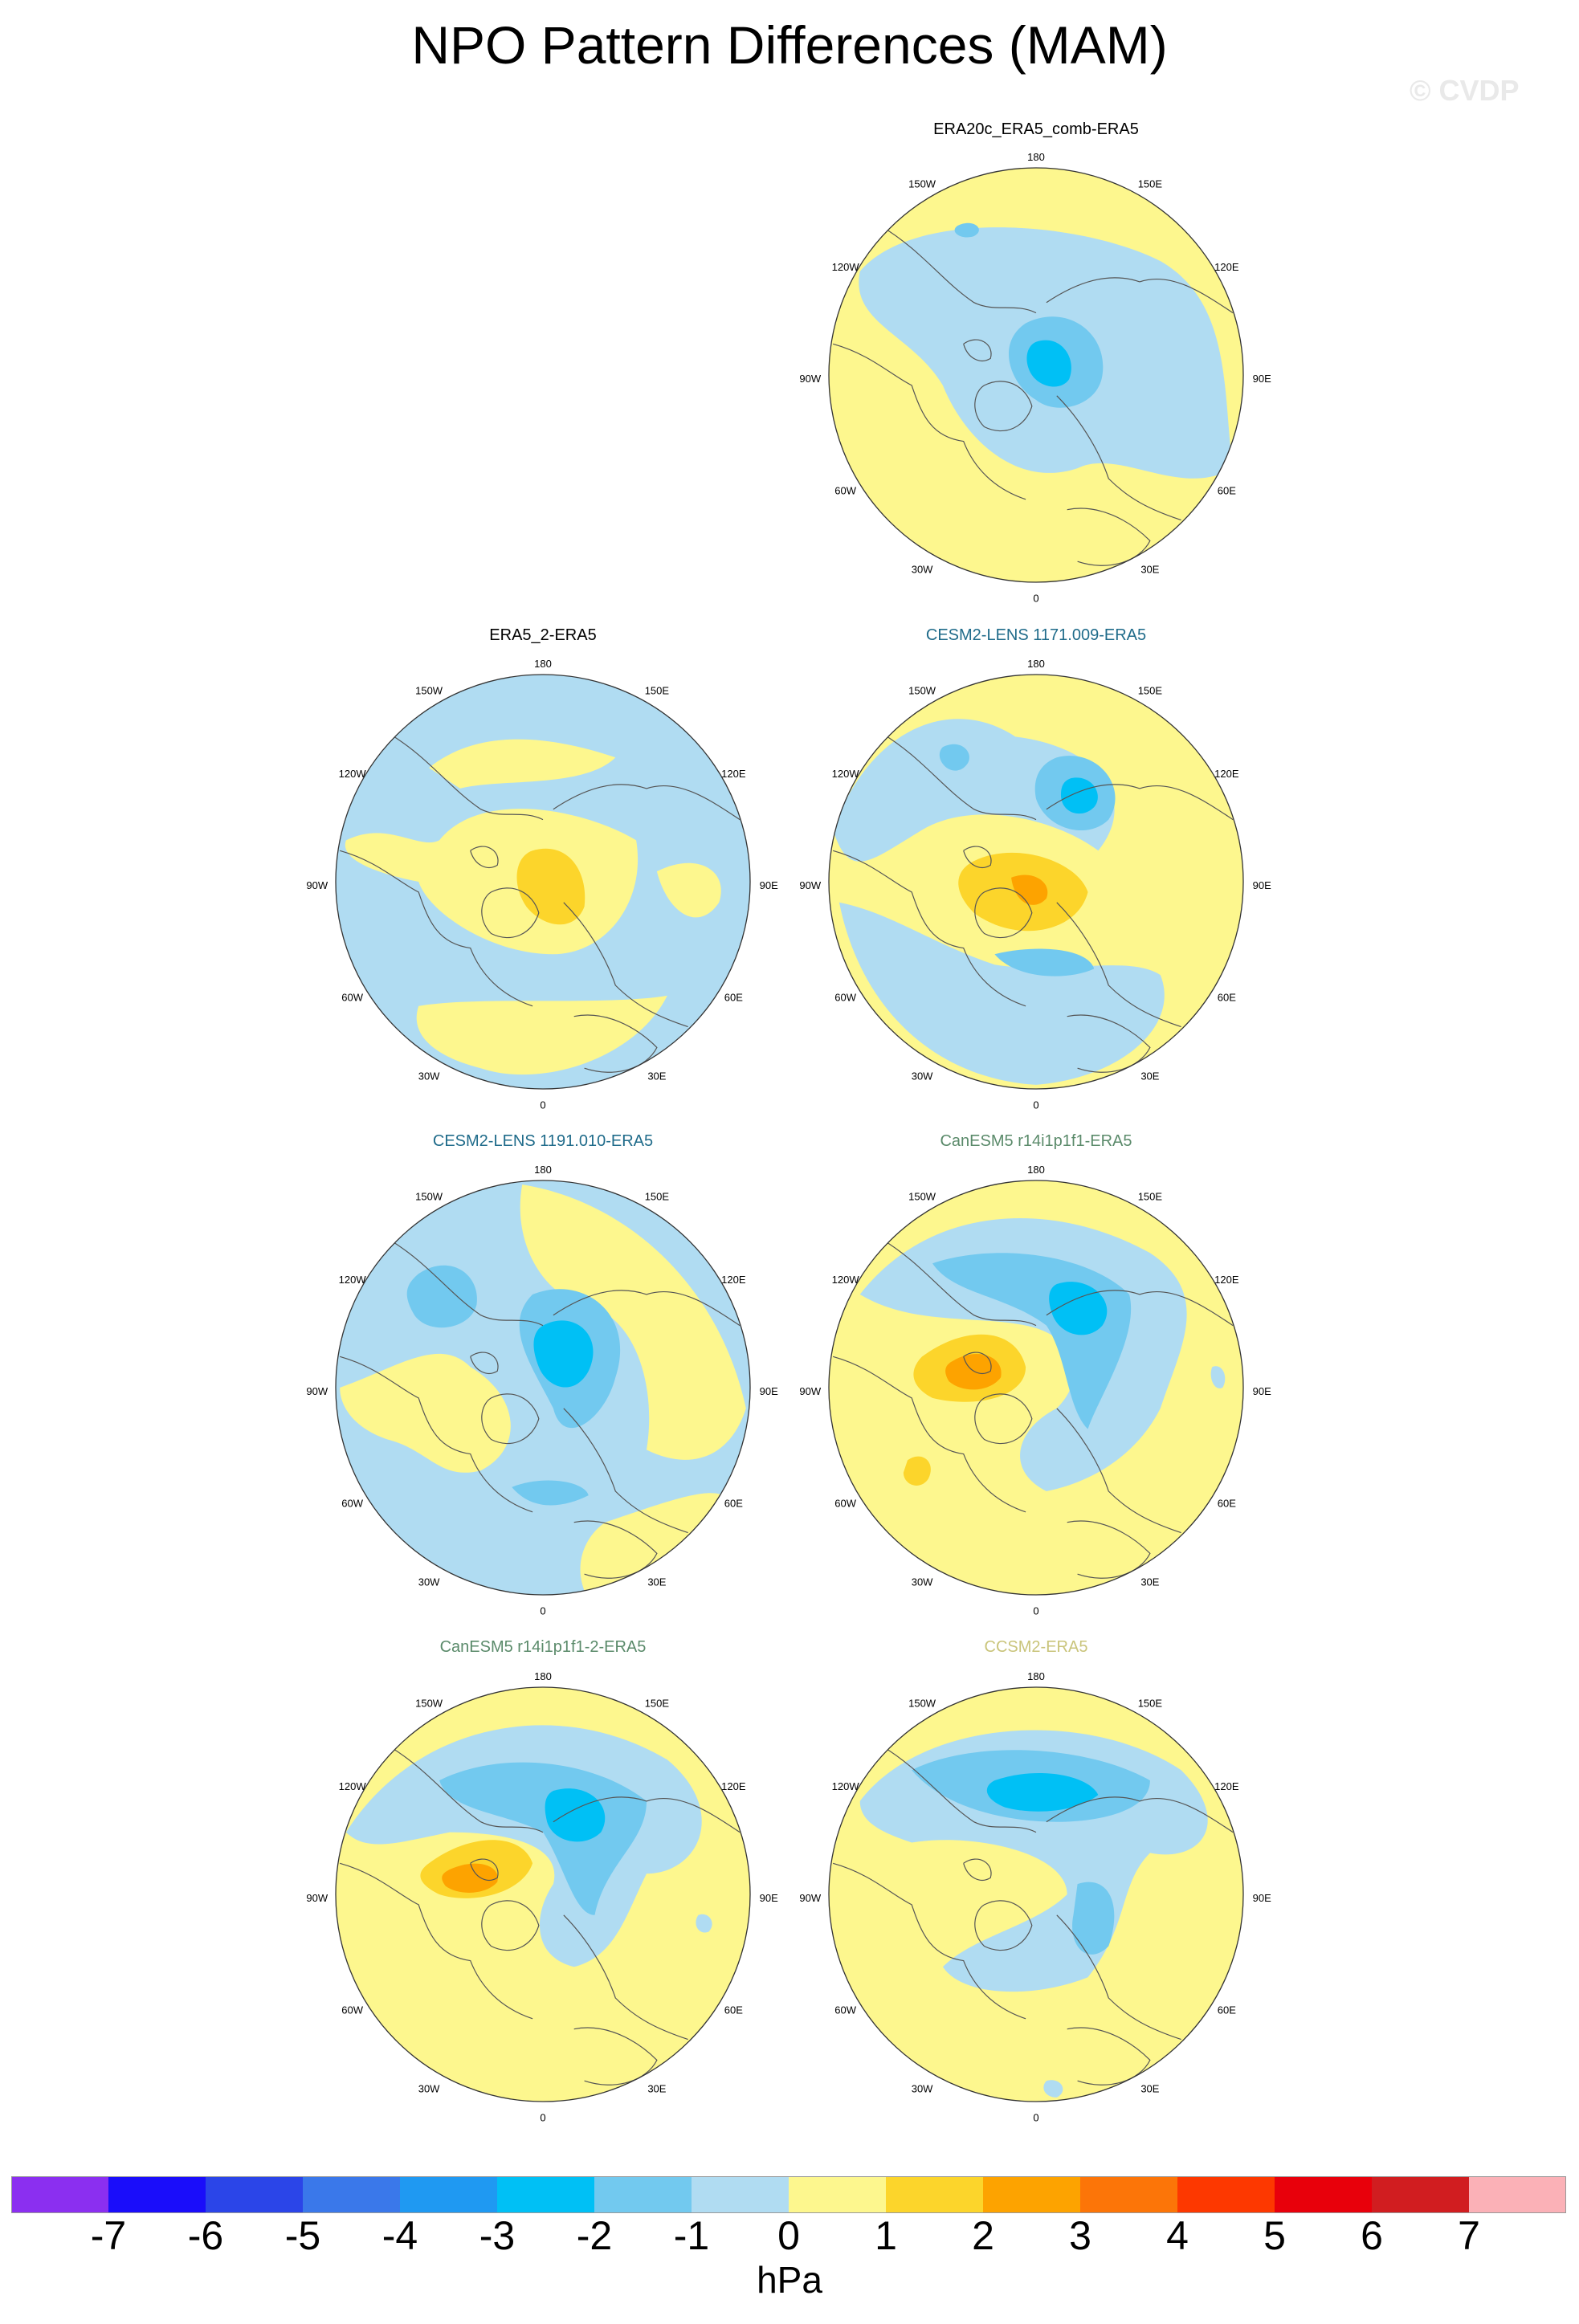 Image resolution: width=1579 pixels, height=2324 pixels. I want to click on colorbar-units: hPa, so click(789, 2280).